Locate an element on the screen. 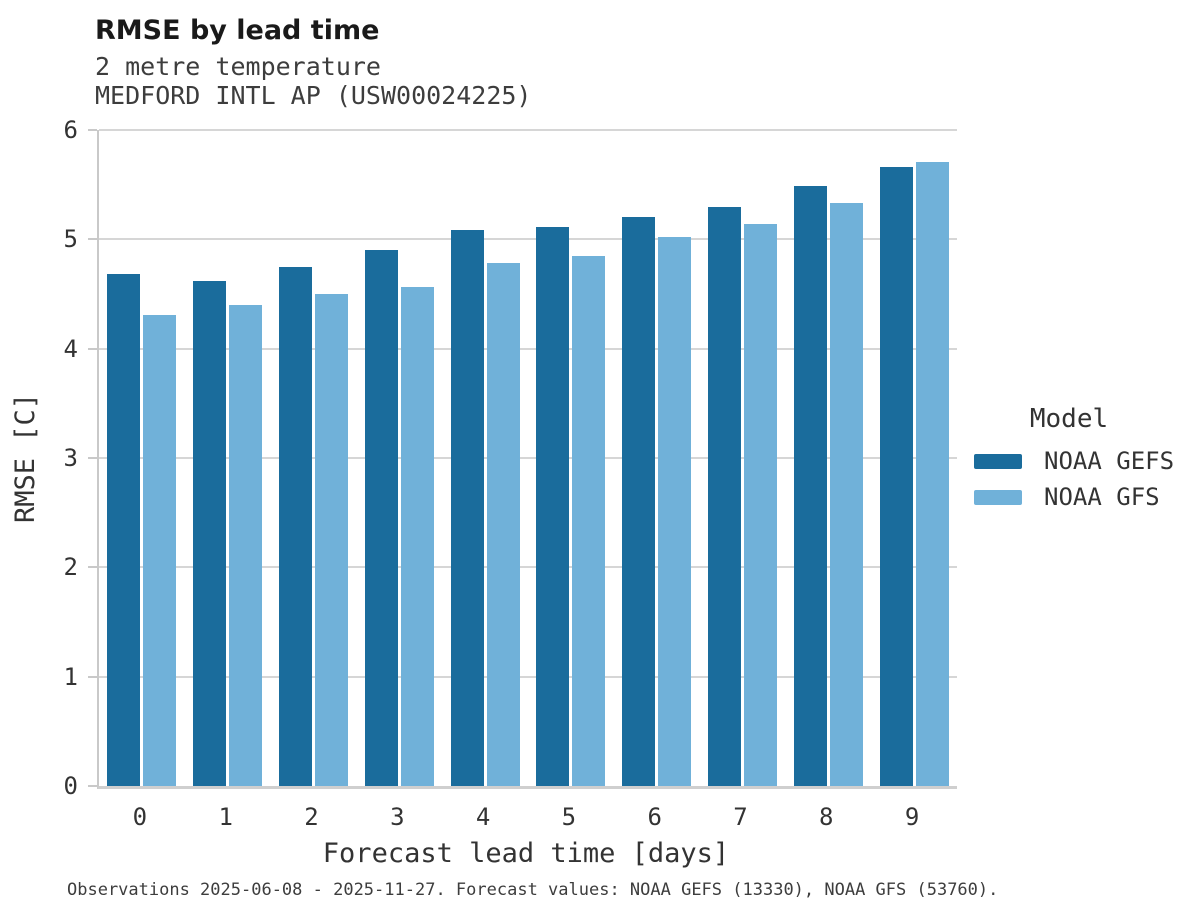 Image resolution: width=1195 pixels, height=919 pixels. x-tick-label-5: 5 is located at coordinates (569, 817).